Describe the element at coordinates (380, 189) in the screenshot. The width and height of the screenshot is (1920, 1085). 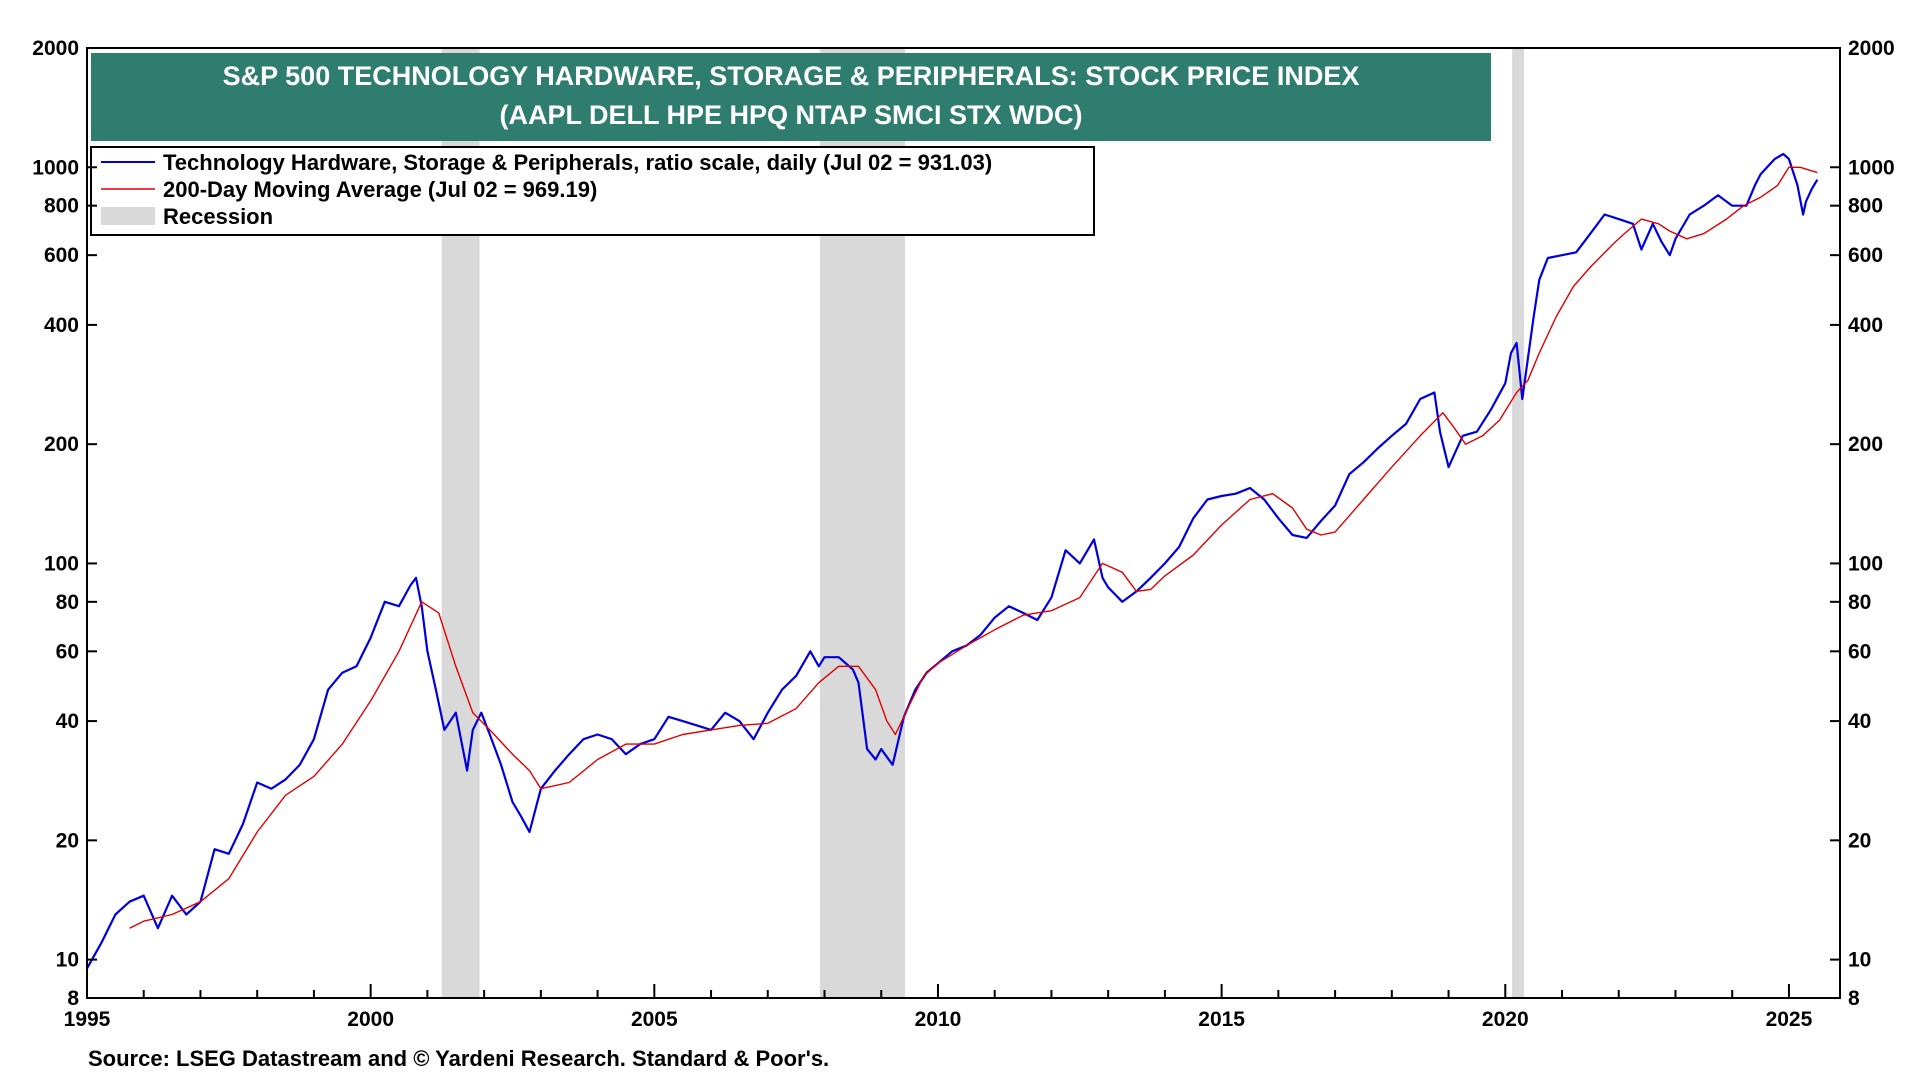
I see `legend-label-ma: 200-Day Moving Average (Jul 02 = 969.19)` at that location.